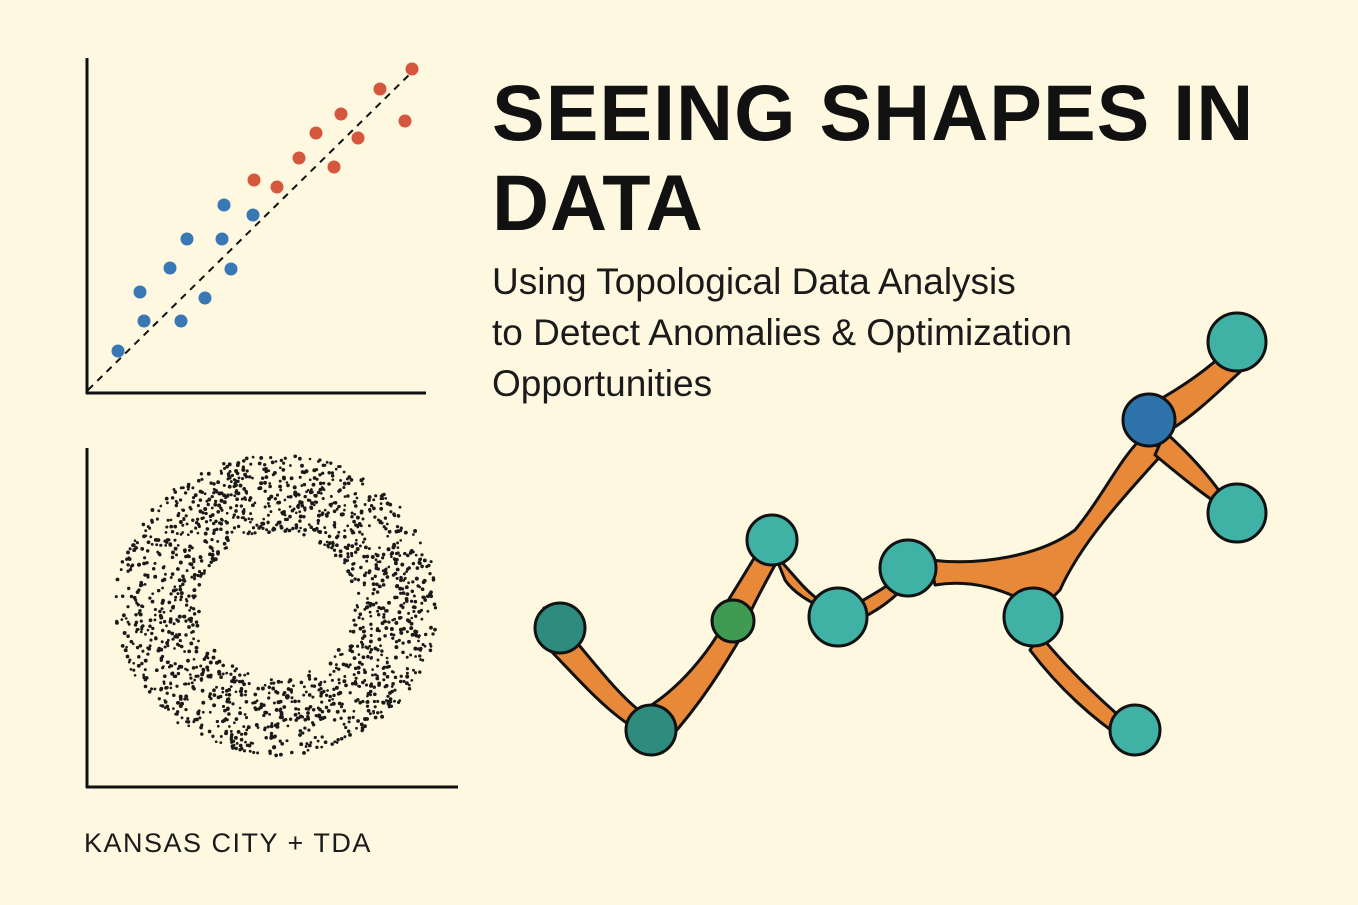  What do you see at coordinates (276, 606) in the screenshot?
I see `ring-points` at bounding box center [276, 606].